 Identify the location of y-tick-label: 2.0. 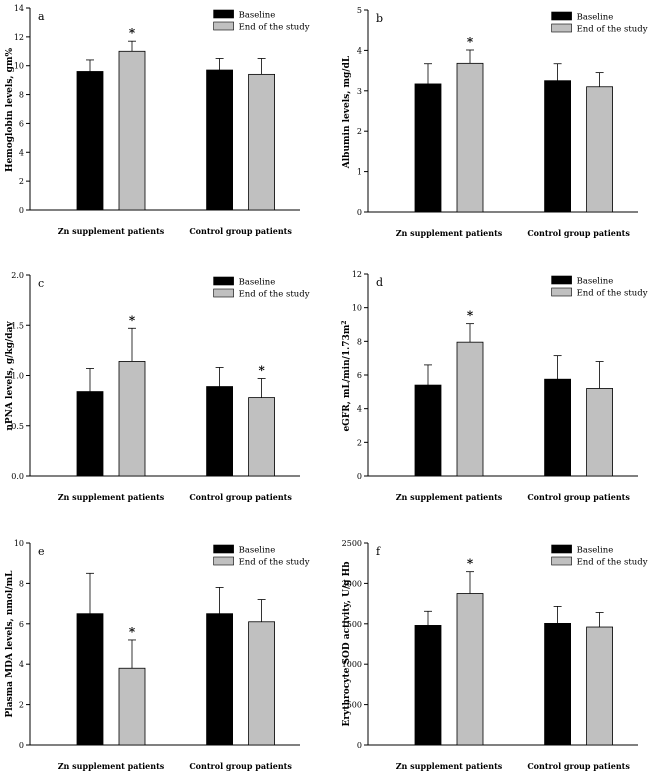
(17, 275).